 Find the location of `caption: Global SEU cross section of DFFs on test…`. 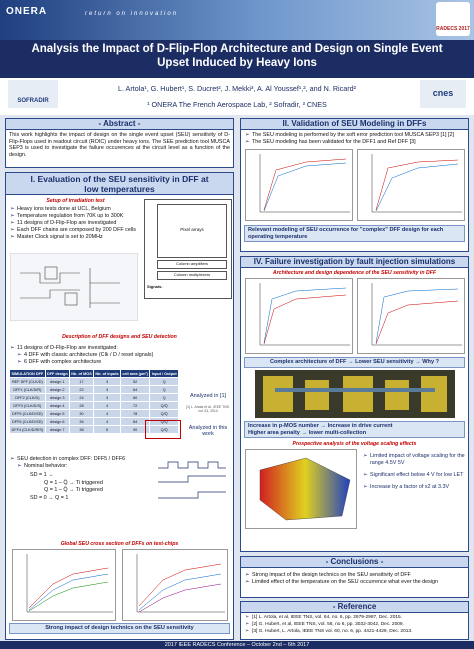

caption: Global SEU cross section of DFFs on test… is located at coordinates (119, 544).